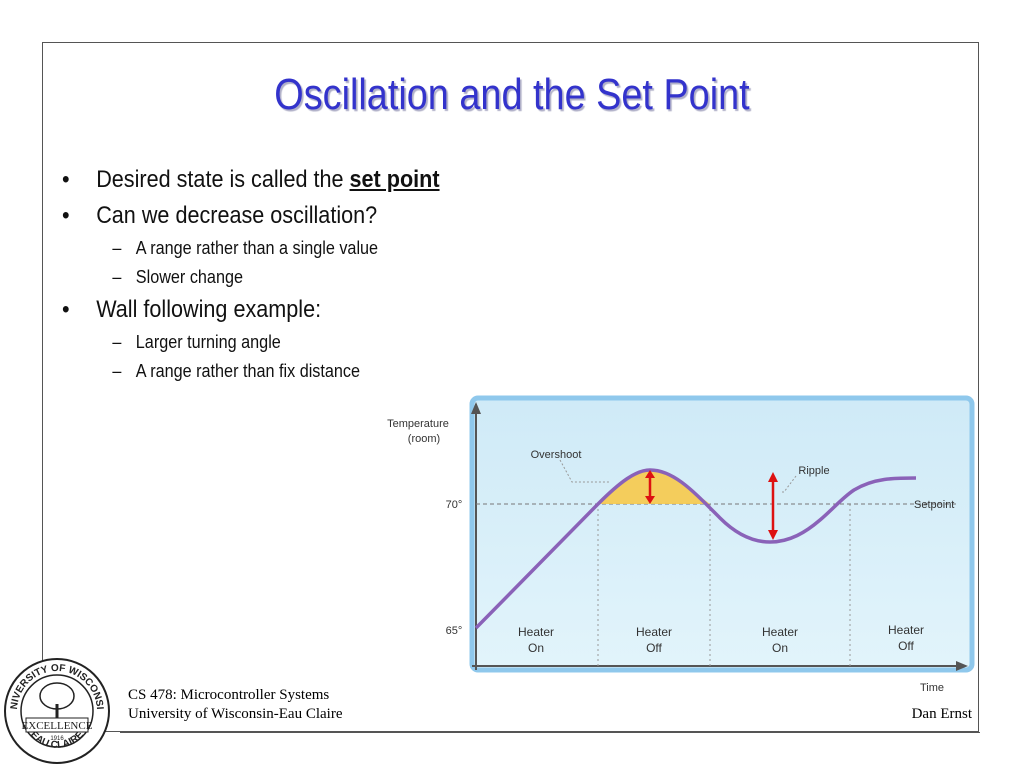 The width and height of the screenshot is (1024, 768). Describe the element at coordinates (332, 342) in the screenshot. I see `sub-bullet-item: – Larger turning angle` at that location.